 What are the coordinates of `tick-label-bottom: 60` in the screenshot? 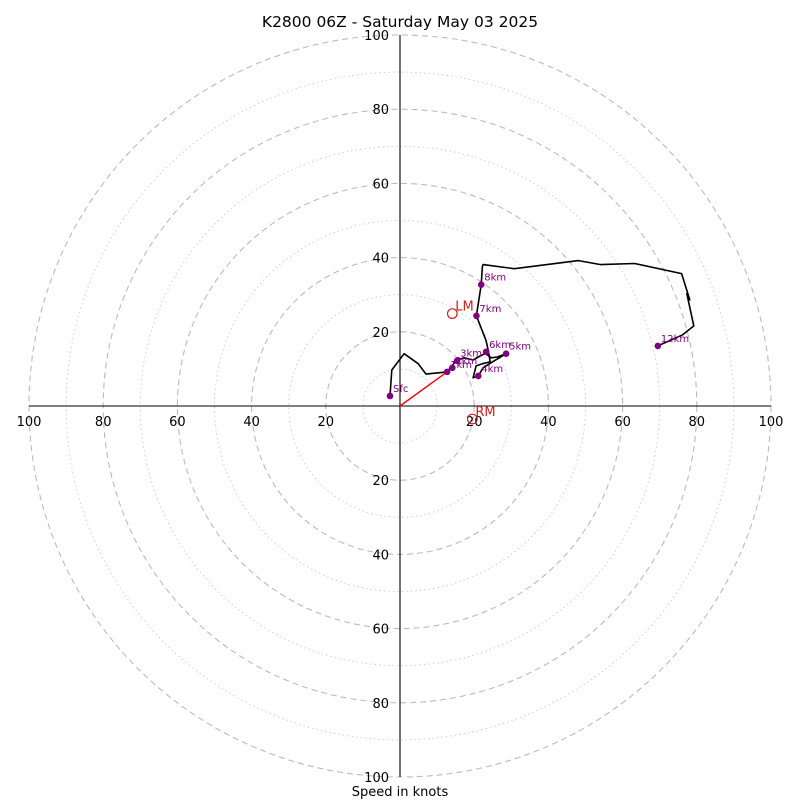 It's located at (380, 630).